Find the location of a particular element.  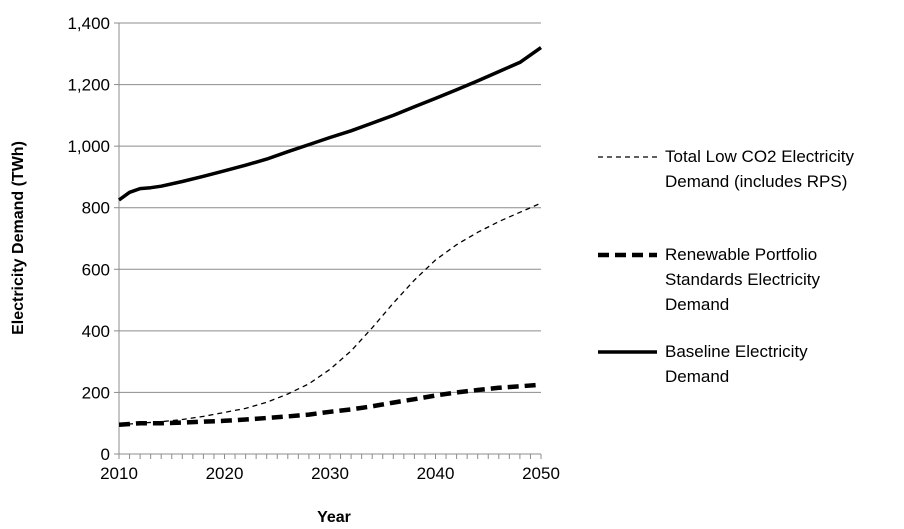

legend-label: Total Low CO2 Electricity is located at coordinates (759, 156).